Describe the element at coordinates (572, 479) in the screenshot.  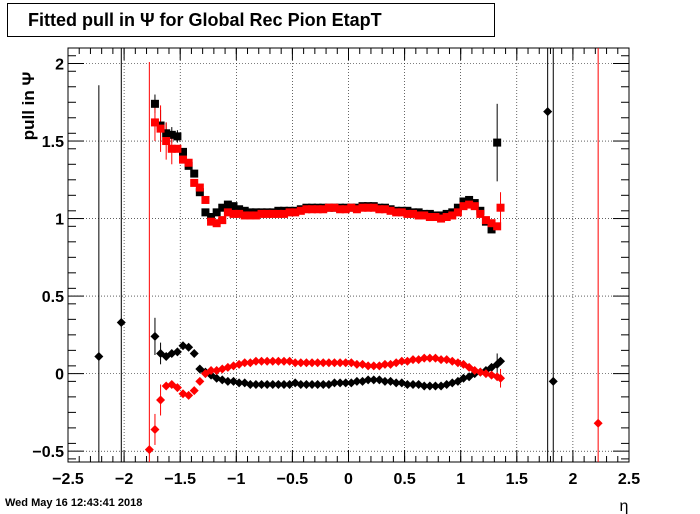
I see `x-tick-label: 2` at that location.